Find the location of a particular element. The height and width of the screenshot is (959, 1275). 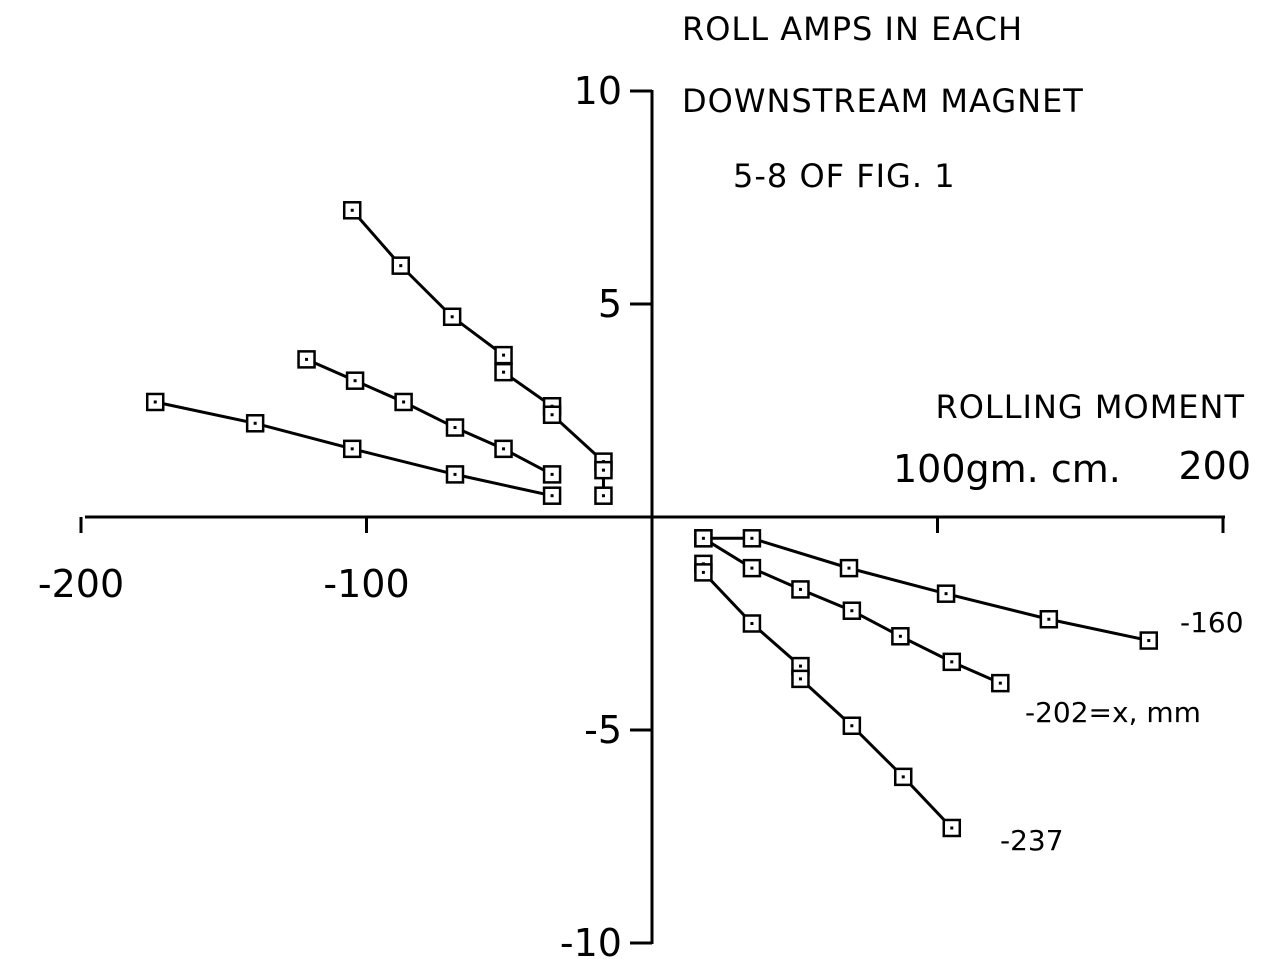

series-label-160: -160 is located at coordinates (1212, 622).